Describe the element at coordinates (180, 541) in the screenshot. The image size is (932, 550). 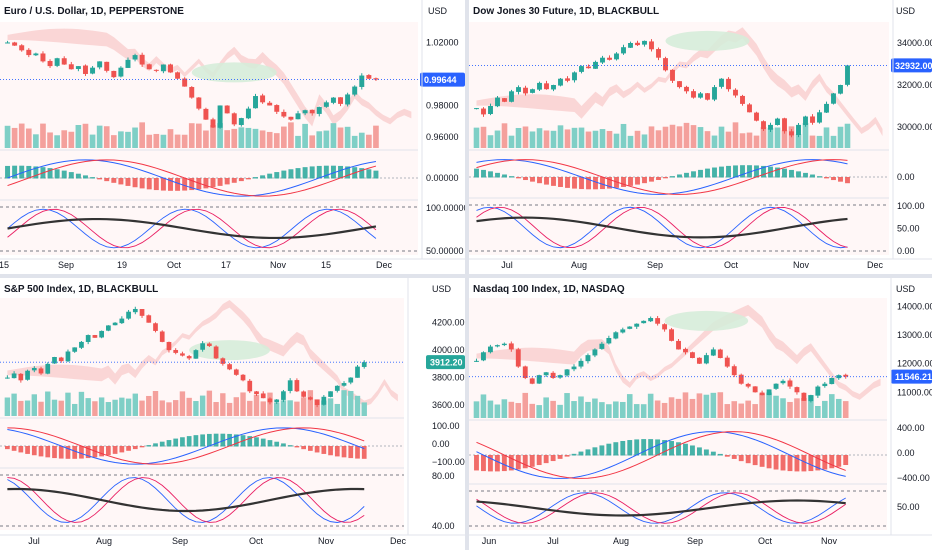
I see `time-axis-label: Sep` at that location.